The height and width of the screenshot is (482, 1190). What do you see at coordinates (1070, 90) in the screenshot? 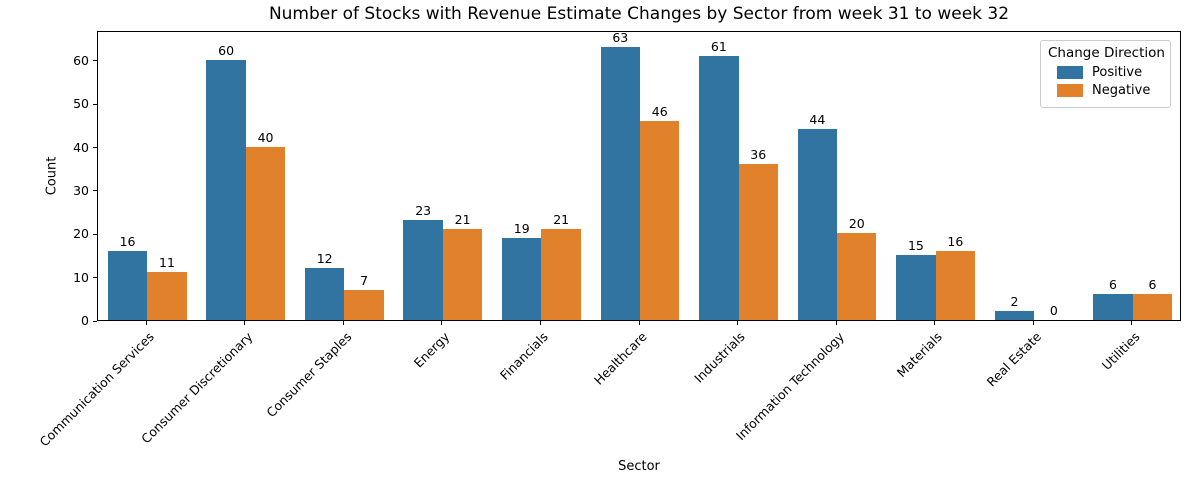
I see `legend-swatch-negative` at bounding box center [1070, 90].